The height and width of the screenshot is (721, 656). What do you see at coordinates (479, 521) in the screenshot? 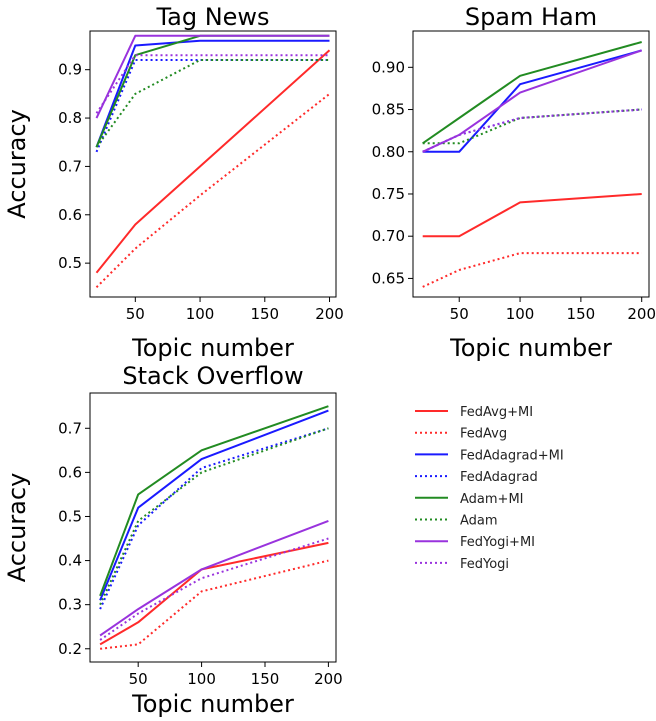
I see `legend-label: Adam` at bounding box center [479, 521].